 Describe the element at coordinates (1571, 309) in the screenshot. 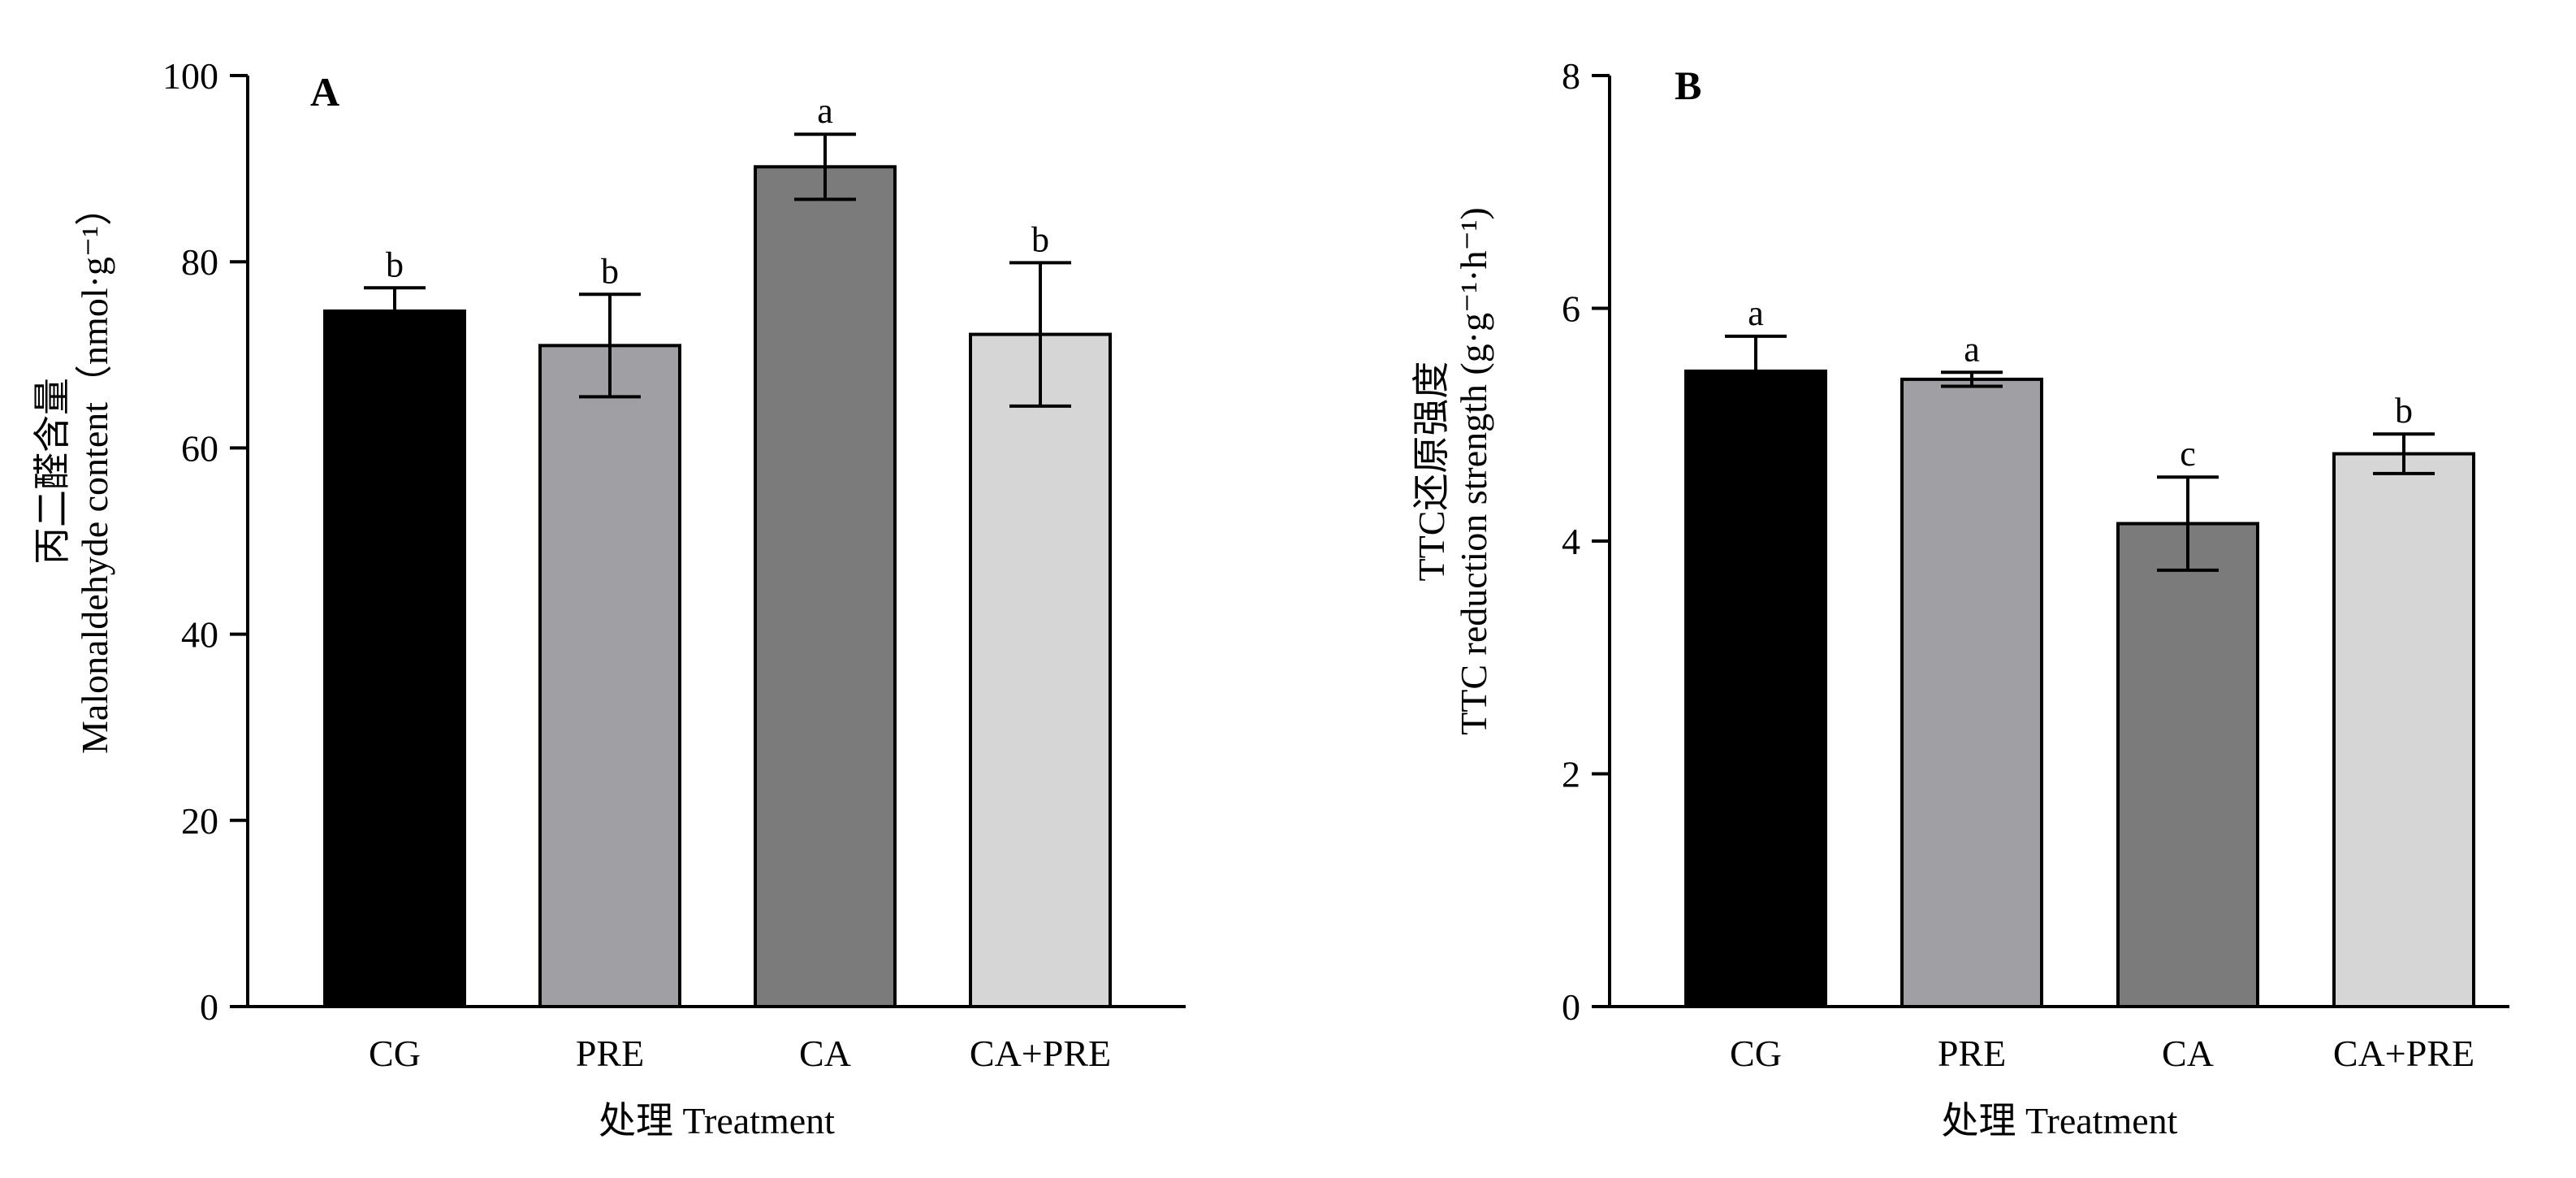

I see `y-tick-label: 6` at that location.